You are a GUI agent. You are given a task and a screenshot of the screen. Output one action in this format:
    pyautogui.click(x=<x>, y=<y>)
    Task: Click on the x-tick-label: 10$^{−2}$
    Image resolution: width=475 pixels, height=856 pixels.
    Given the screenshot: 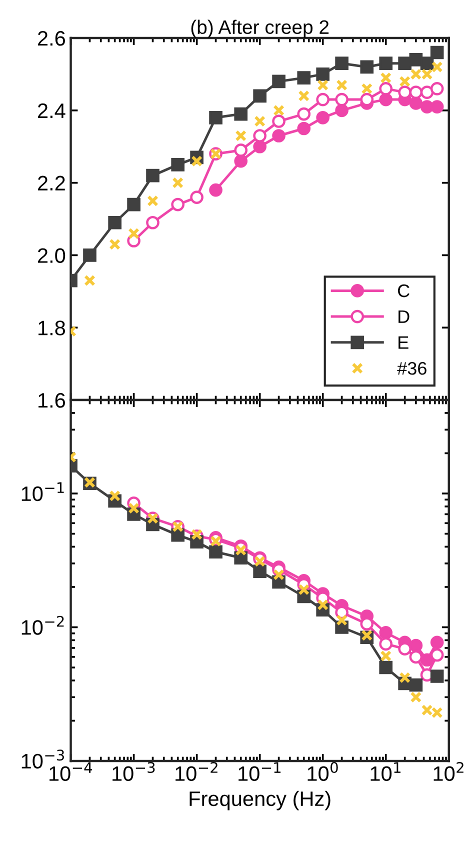 What is the action you would take?
    pyautogui.click(x=197, y=771)
    